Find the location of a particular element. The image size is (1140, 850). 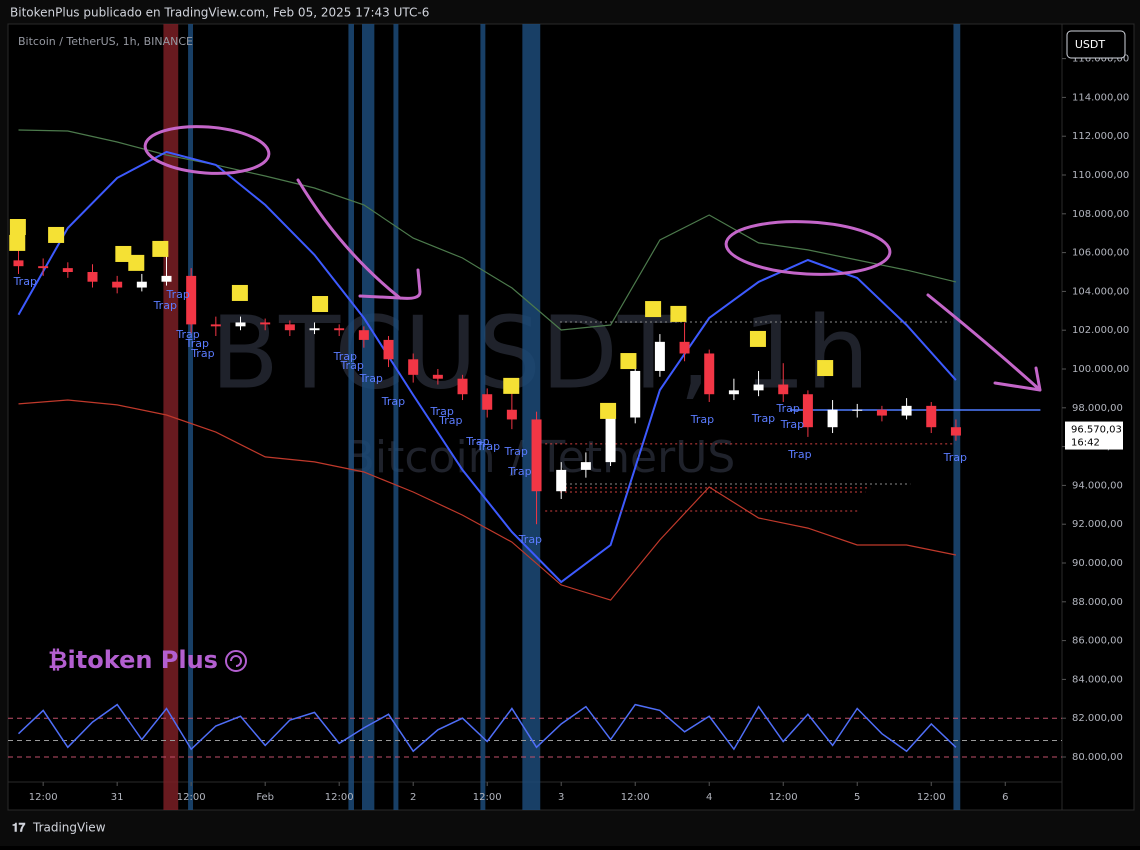

brand: ₿itoken Plus is located at coordinates (133, 660).